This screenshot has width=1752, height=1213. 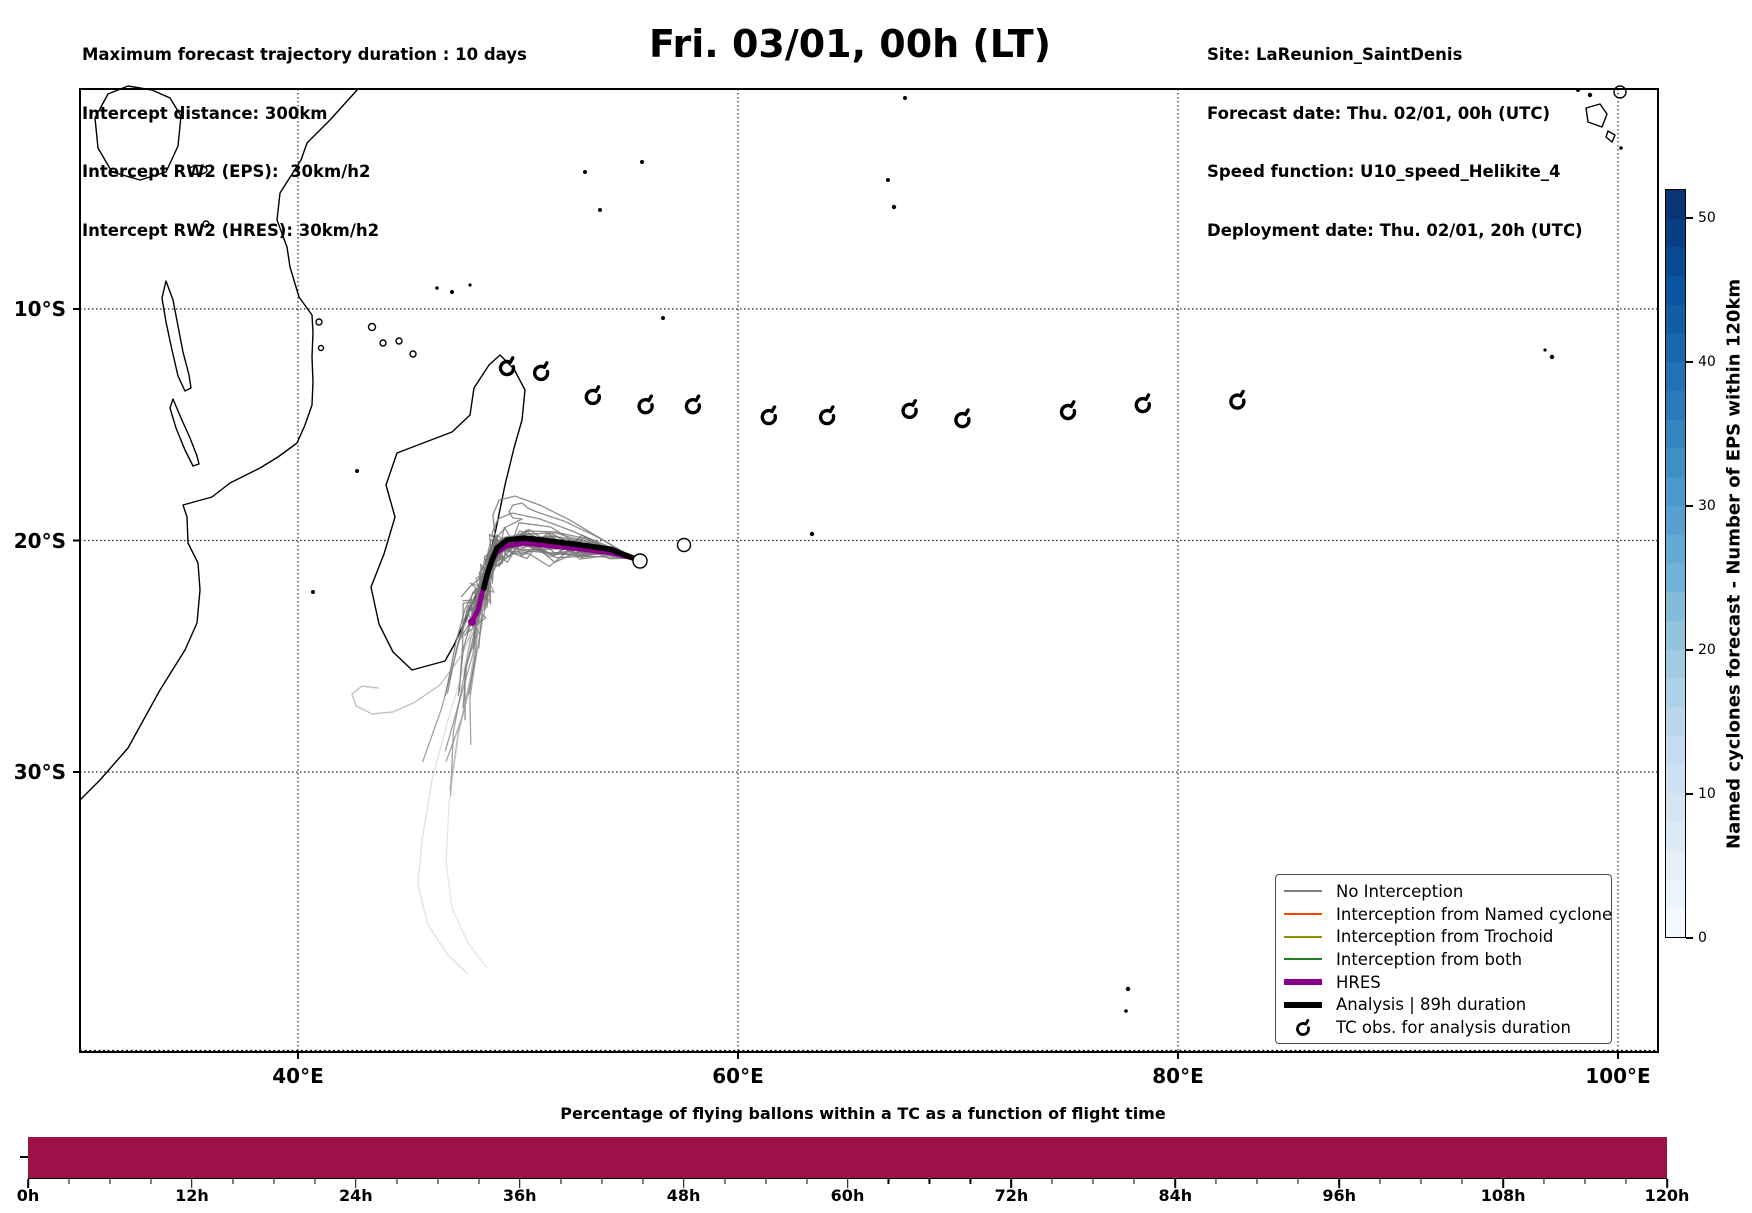 I want to click on flight-bar-tick-label: 72h, so click(x=1011, y=1195).